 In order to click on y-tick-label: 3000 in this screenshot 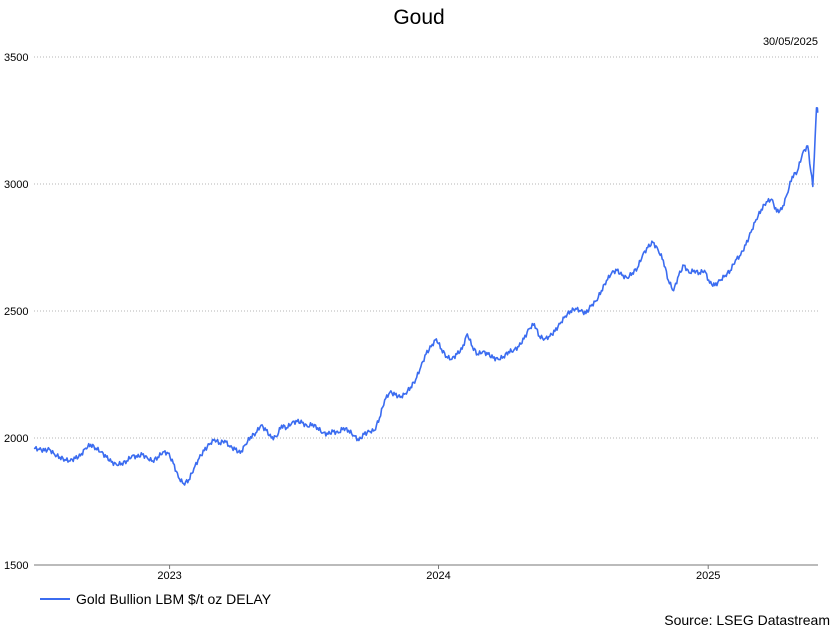, I will do `click(16, 185)`.